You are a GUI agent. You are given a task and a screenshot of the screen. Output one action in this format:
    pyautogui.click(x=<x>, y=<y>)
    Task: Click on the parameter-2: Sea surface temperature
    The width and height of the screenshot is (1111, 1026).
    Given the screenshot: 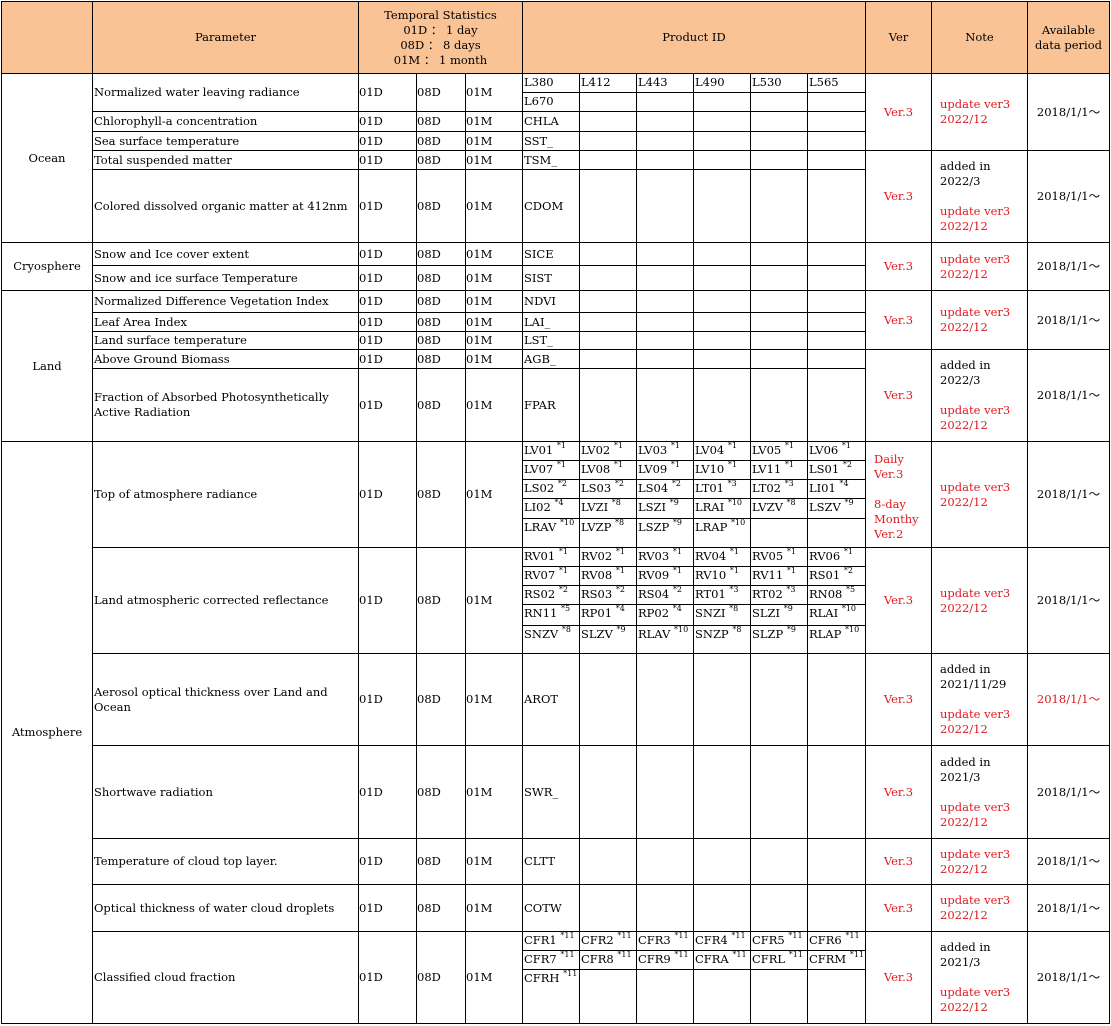 What is the action you would take?
    pyautogui.click(x=225, y=141)
    